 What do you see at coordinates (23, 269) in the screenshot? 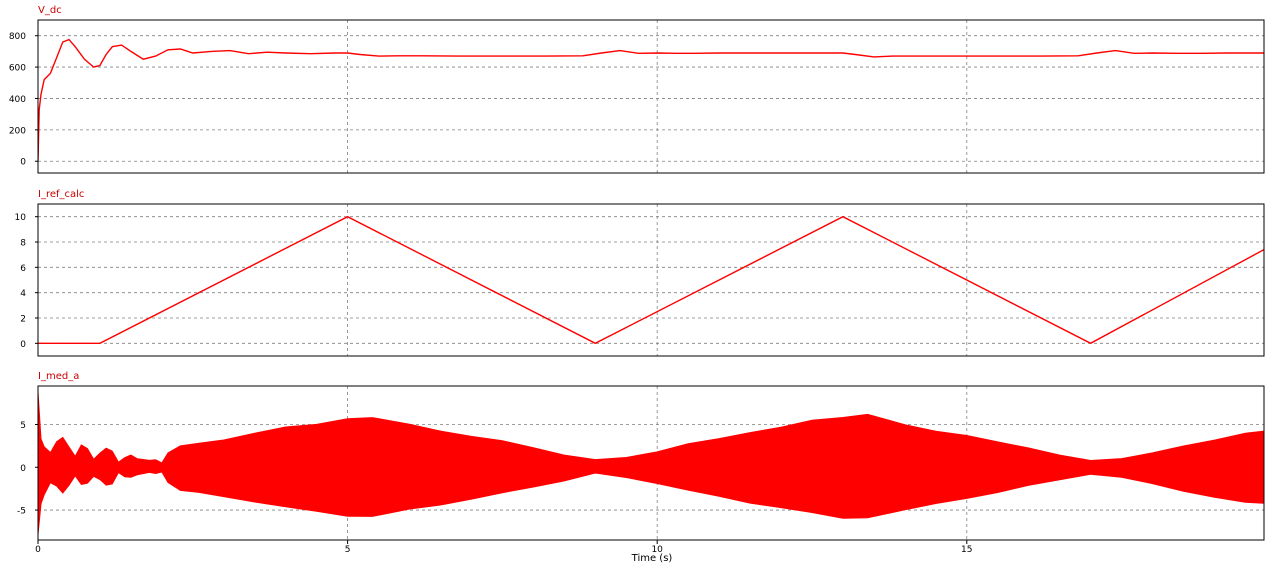
I see `y-tick-label: 6` at bounding box center [23, 269].